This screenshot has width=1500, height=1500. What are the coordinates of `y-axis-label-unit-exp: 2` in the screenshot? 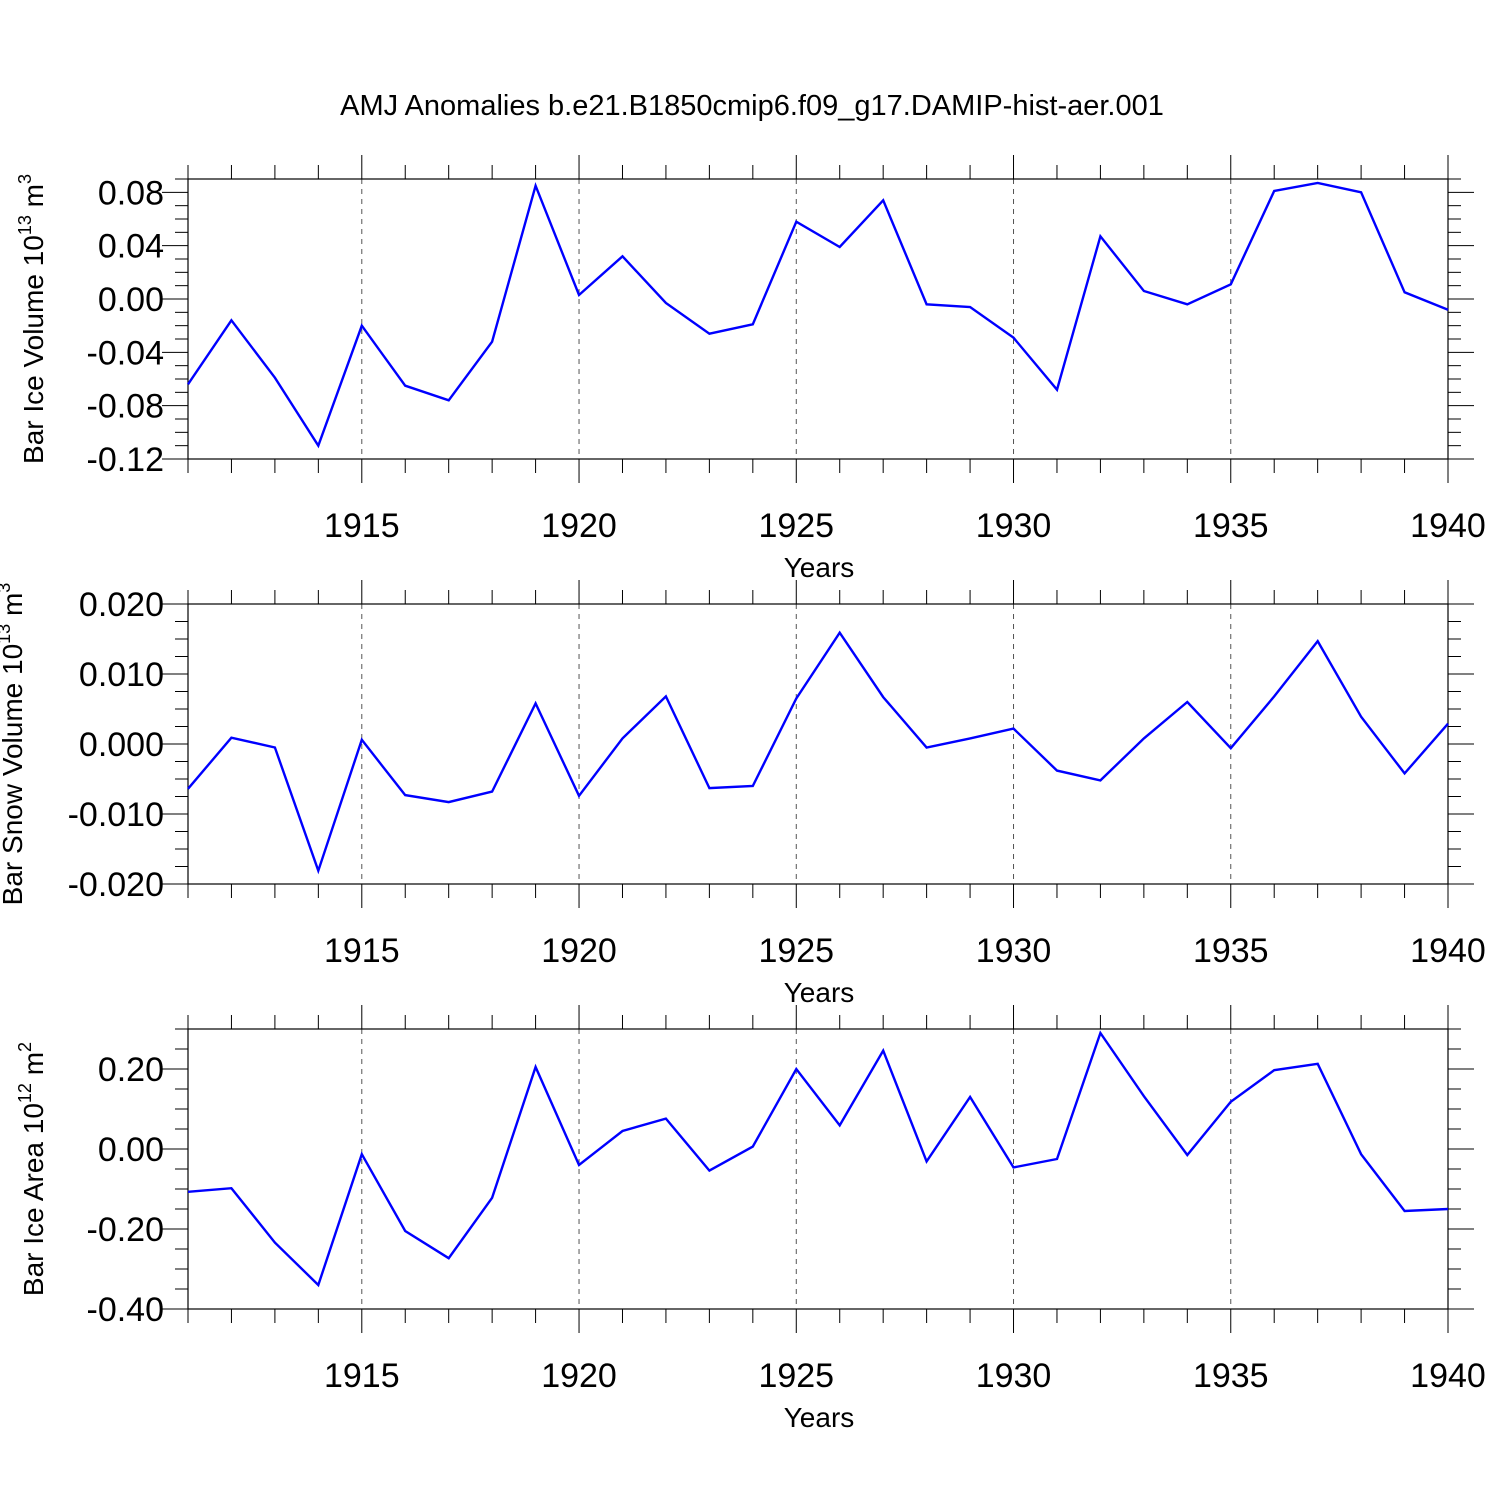 It's located at (25, 1047).